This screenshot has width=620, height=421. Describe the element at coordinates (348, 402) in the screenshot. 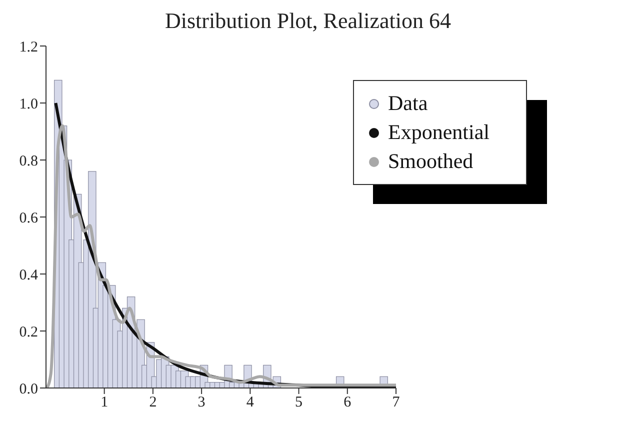

I see `x-tick-label: 6` at that location.